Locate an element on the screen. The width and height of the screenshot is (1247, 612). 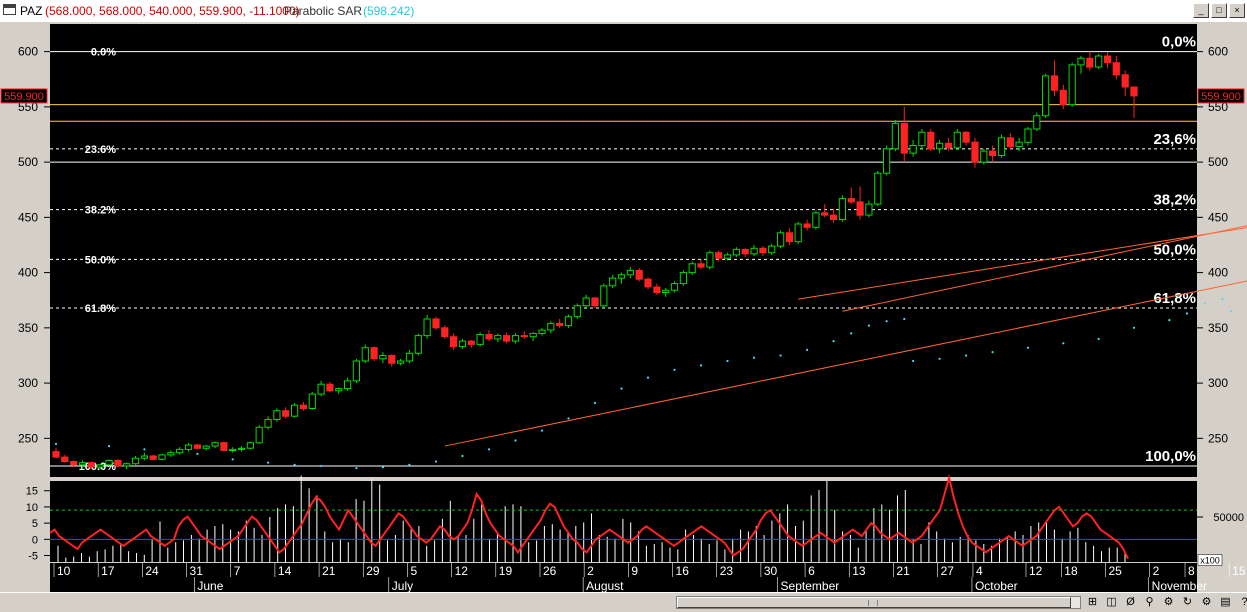
no-icon: Ø is located at coordinates (1130, 602).